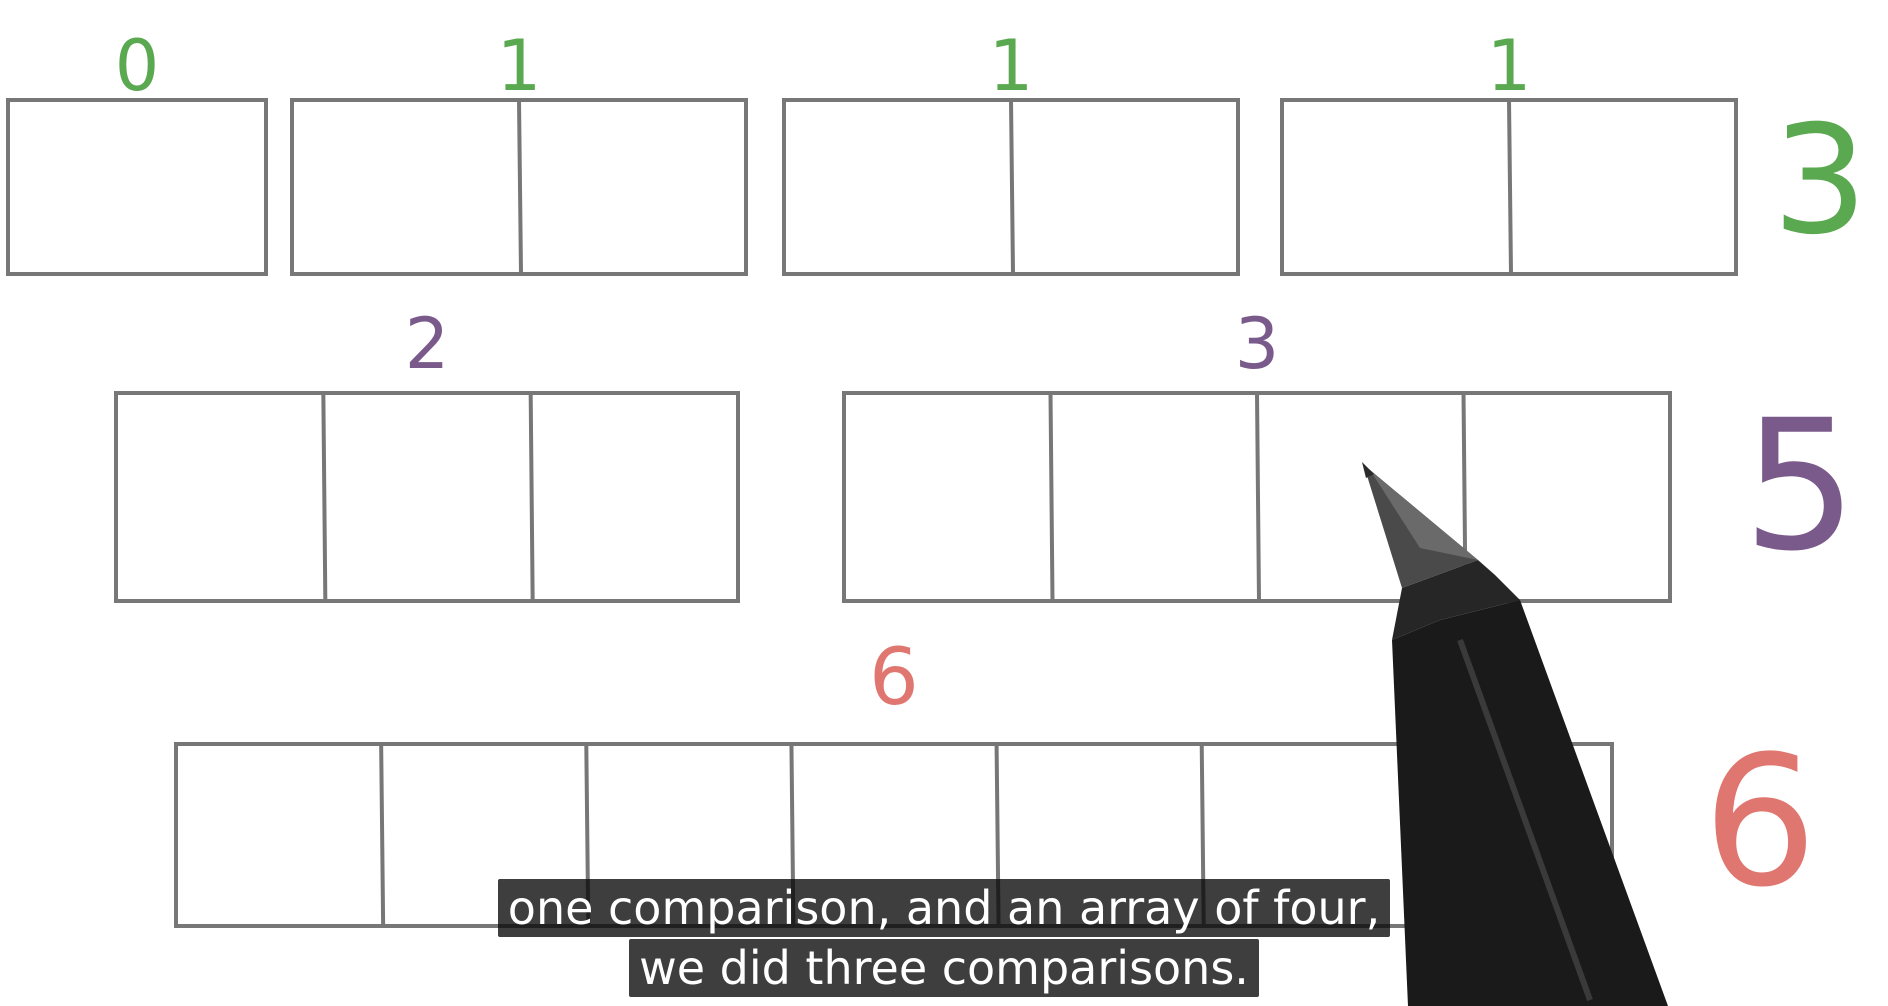 Image resolution: width=1888 pixels, height=1006 pixels. I want to click on subtitle-line-2-container: we did three comparisons., so click(944, 968).